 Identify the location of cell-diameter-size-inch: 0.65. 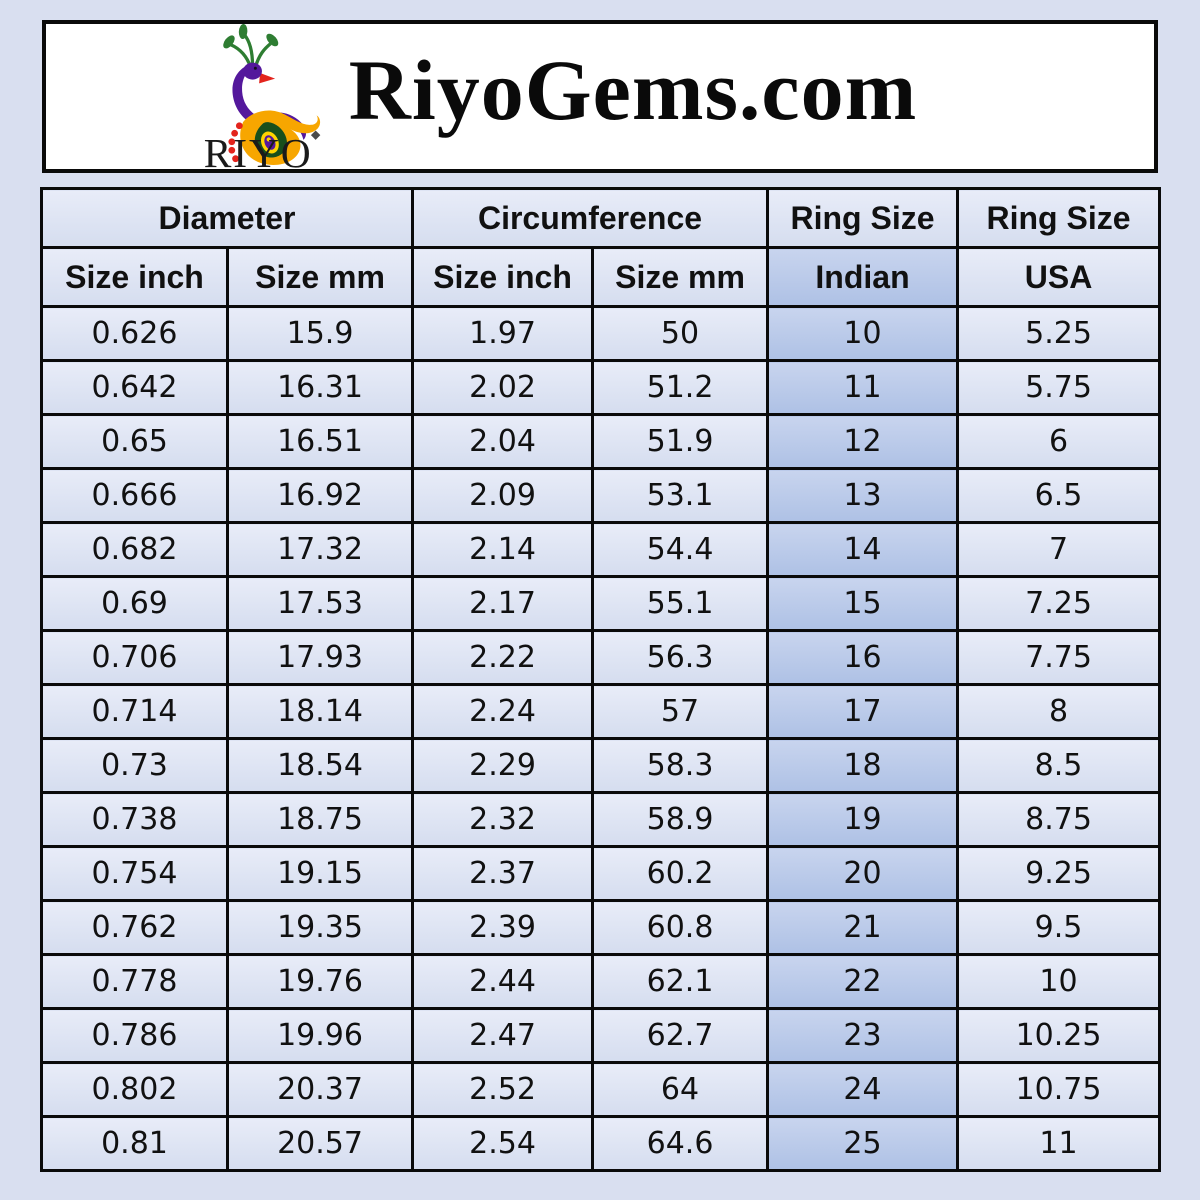
(134, 441).